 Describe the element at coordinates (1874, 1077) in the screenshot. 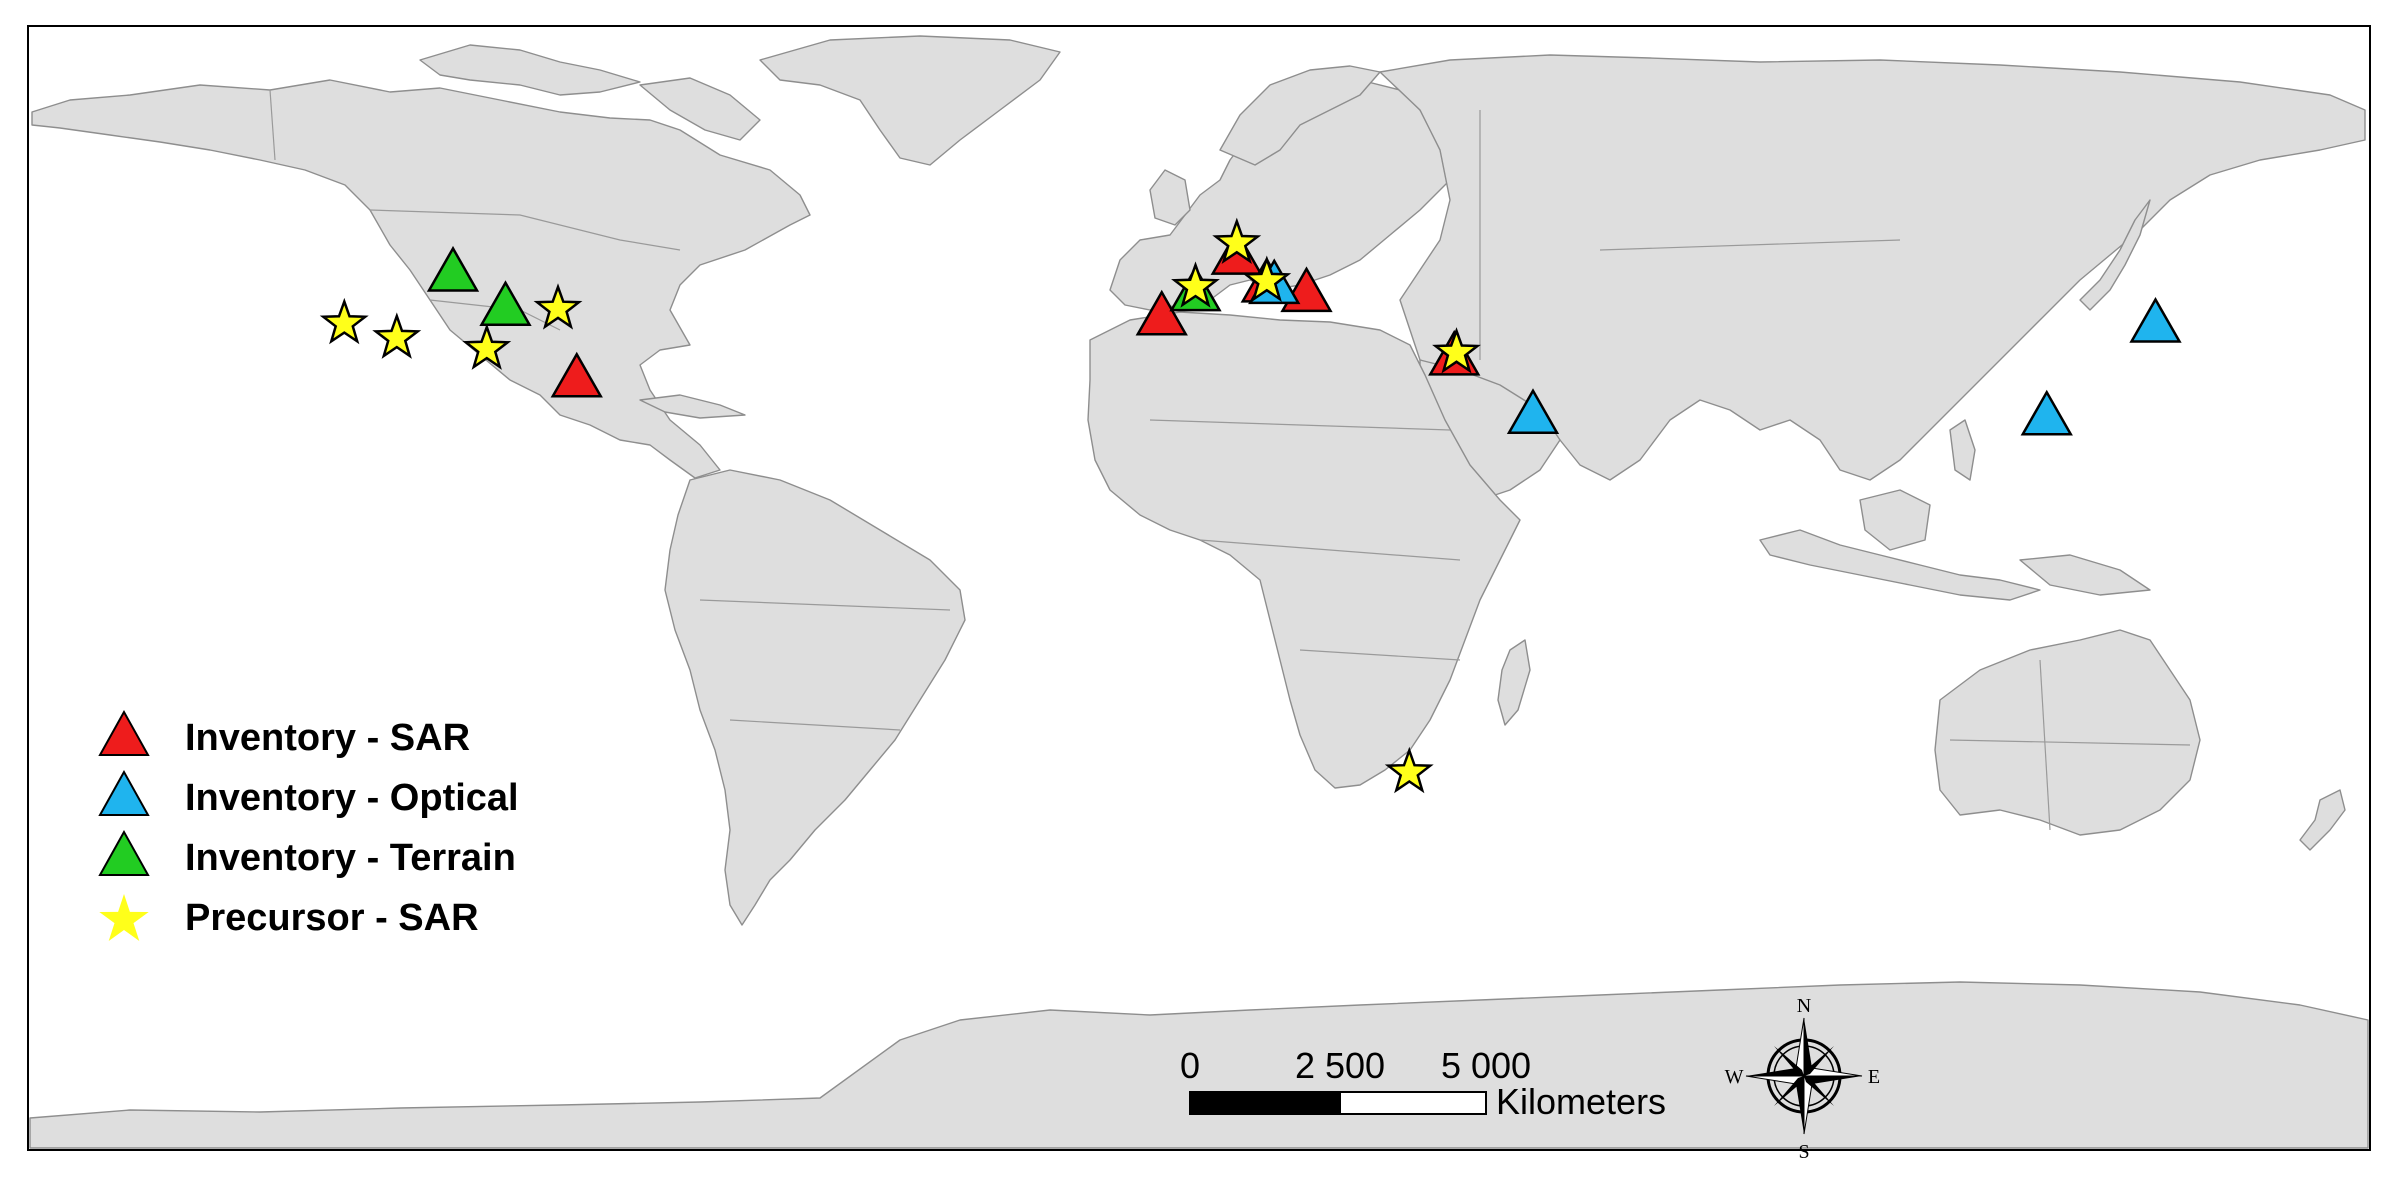

I see `compass-e: E` at that location.